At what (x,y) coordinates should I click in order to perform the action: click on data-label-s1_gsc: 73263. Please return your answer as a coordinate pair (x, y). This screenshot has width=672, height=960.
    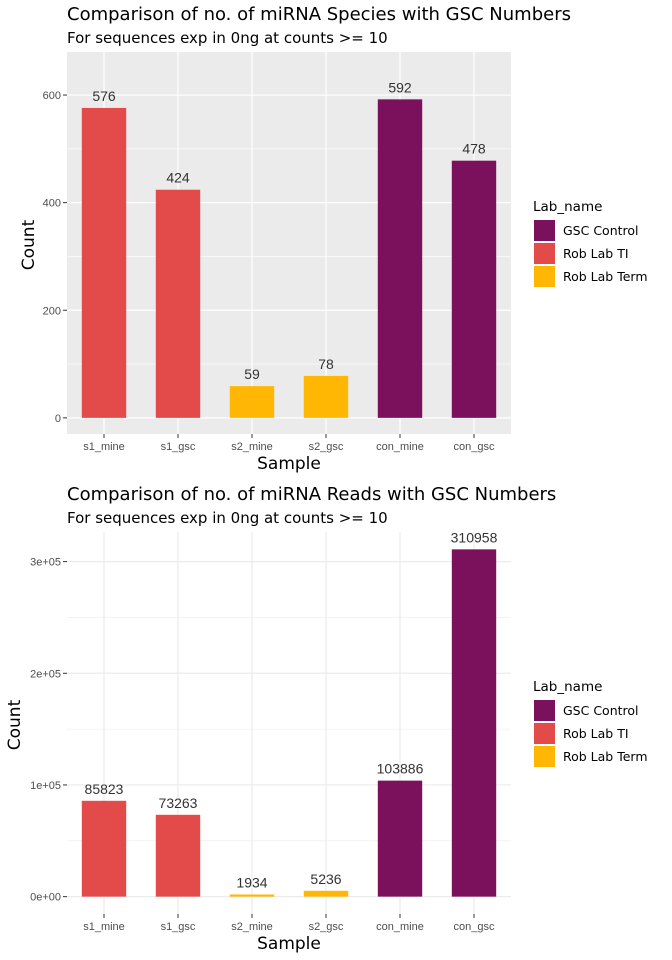
    Looking at the image, I should click on (178, 803).